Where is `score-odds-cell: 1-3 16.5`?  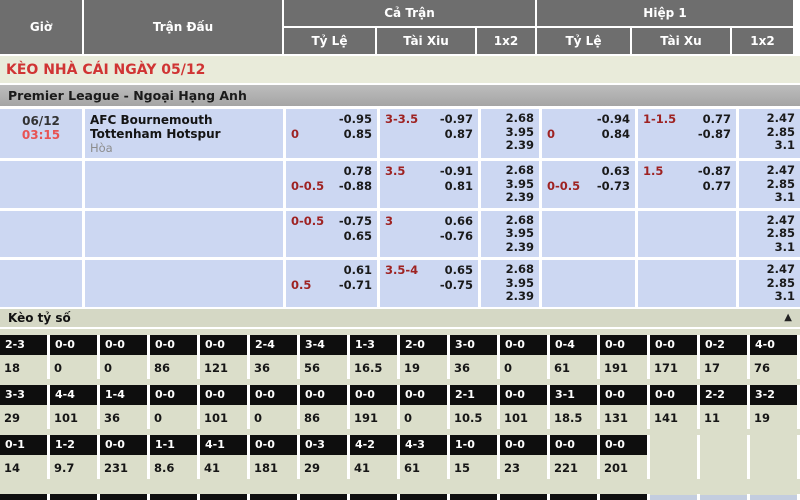 score-odds-cell: 1-3 16.5 is located at coordinates (375, 356).